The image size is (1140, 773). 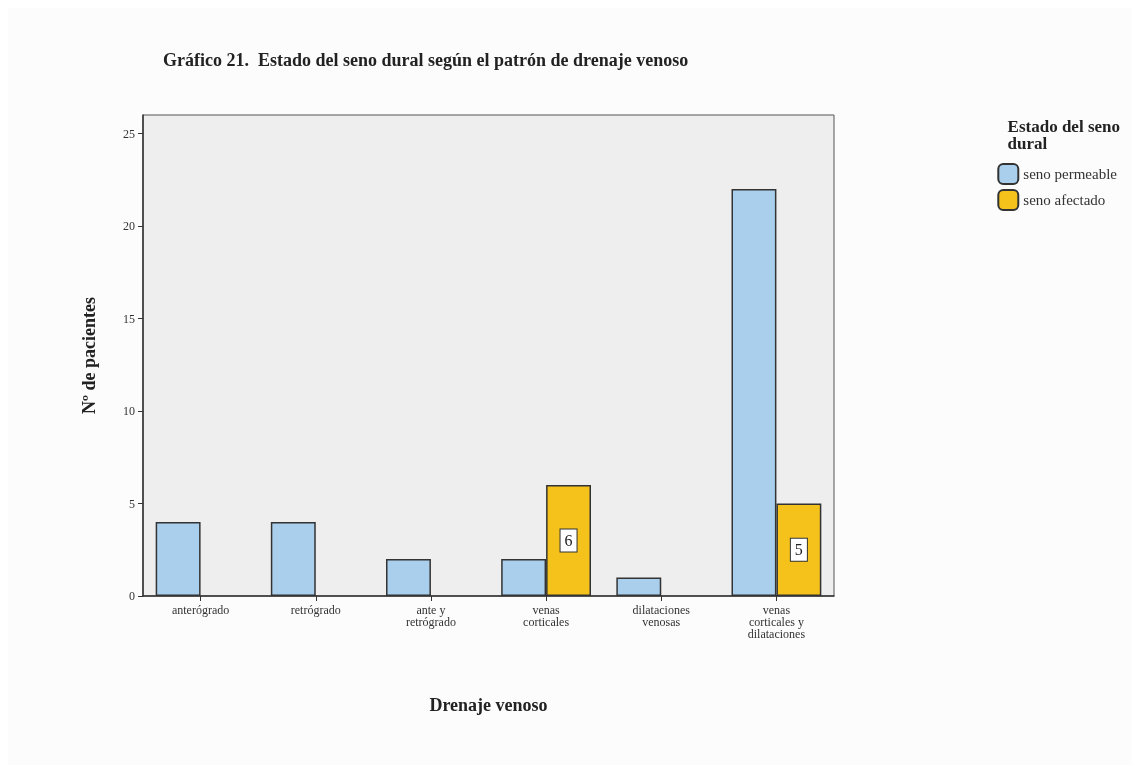 I want to click on data-label: 5, so click(x=798, y=550).